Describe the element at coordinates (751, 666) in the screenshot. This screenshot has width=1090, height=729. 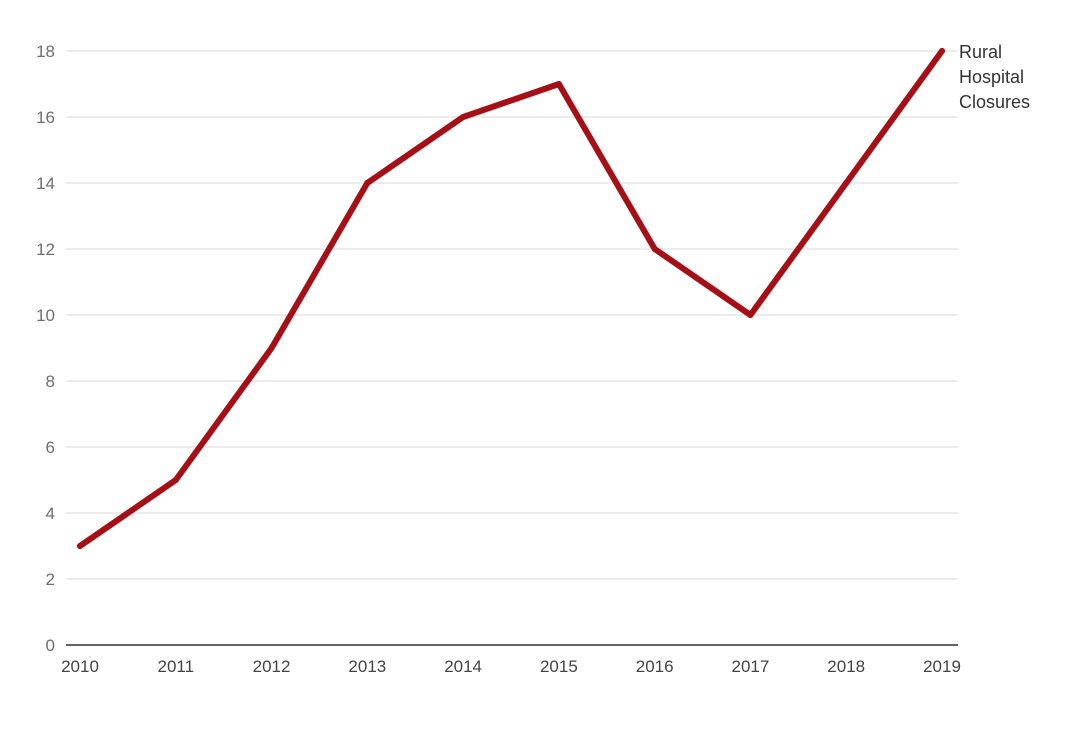
I see `x-tick-label: 2017` at that location.